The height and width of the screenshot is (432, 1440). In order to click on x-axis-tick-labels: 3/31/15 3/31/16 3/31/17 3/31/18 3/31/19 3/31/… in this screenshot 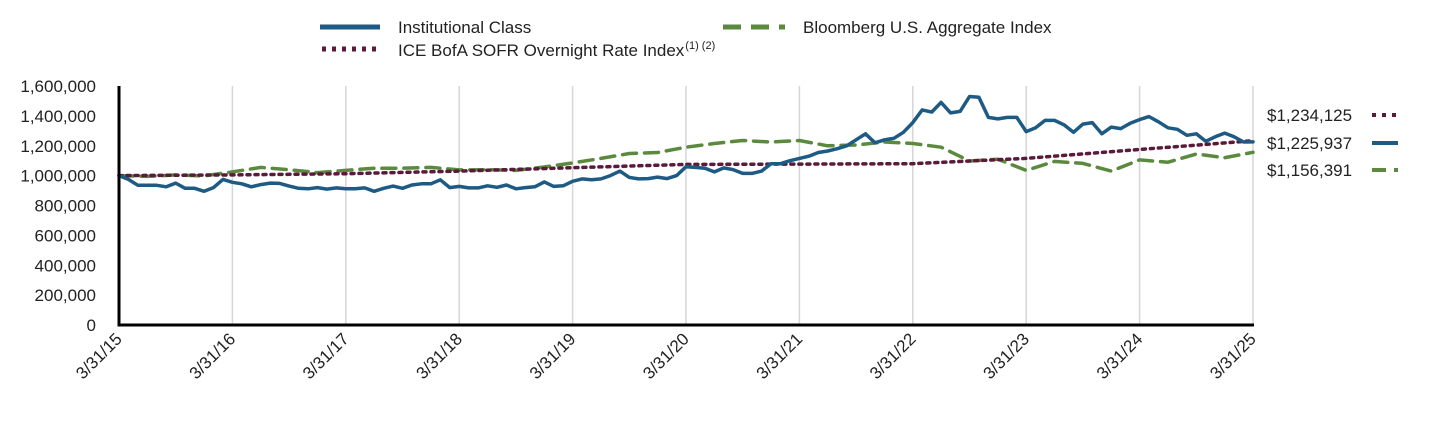, I will do `click(666, 356)`.